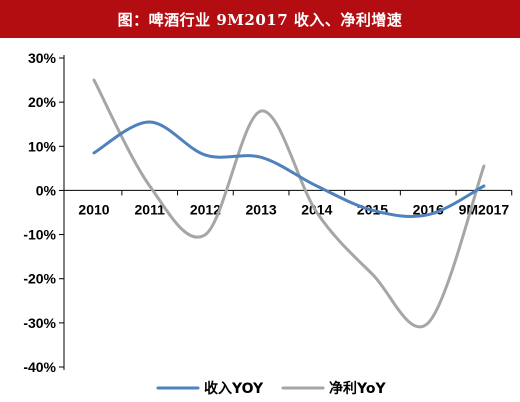 This screenshot has height=402, width=520. Describe the element at coordinates (43, 212) in the screenshot. I see `y-axis-ticks: 30% 20% 10% 0% -10% -20% -30% -40%` at that location.